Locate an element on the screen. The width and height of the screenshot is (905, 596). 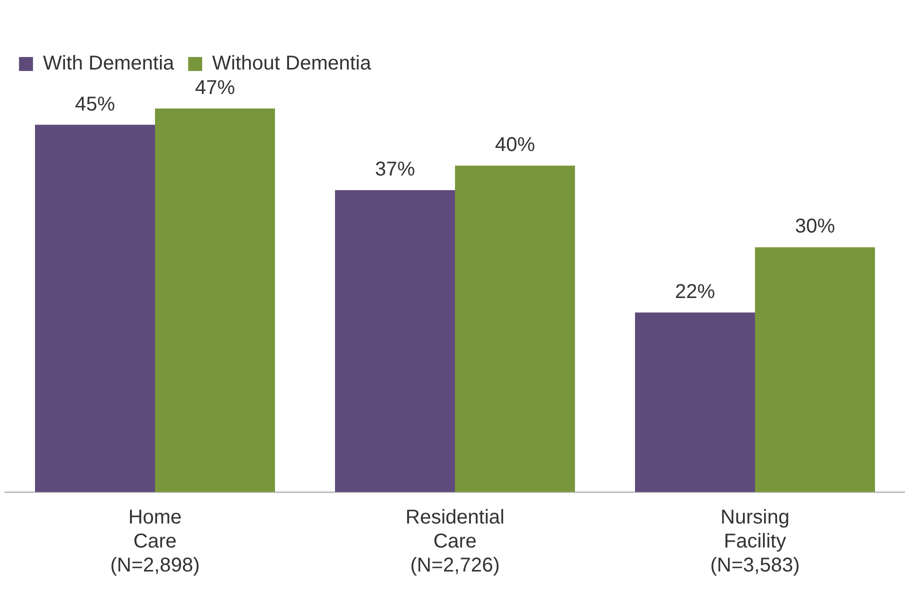
data-label: 37% is located at coordinates (395, 169).